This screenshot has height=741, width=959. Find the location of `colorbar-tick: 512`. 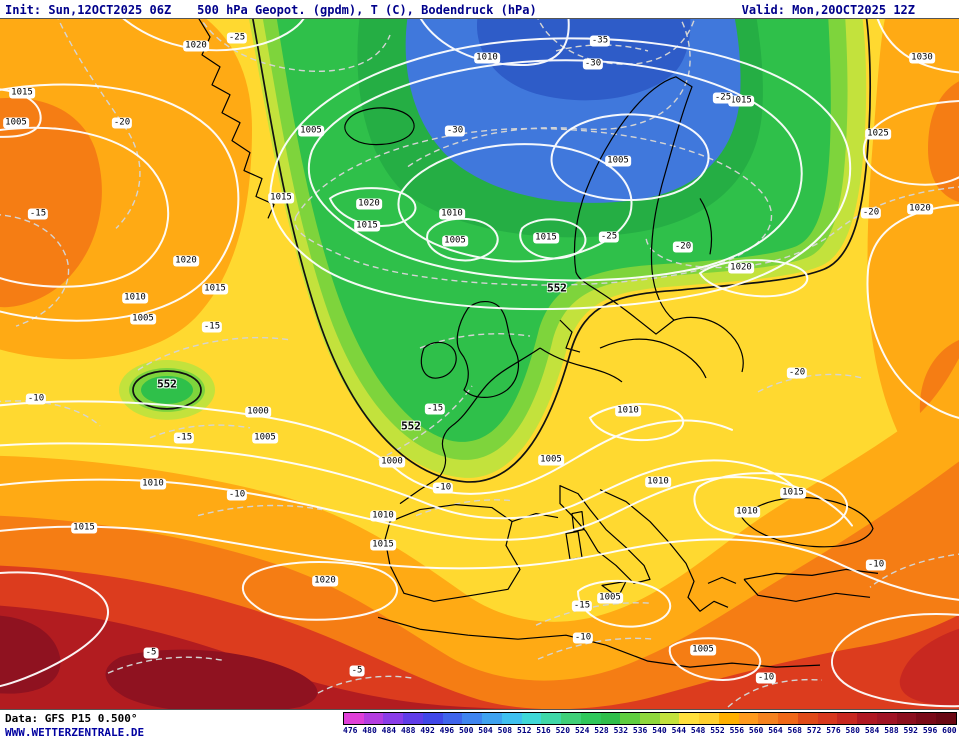

colorbar-tick: 512 is located at coordinates (524, 730).